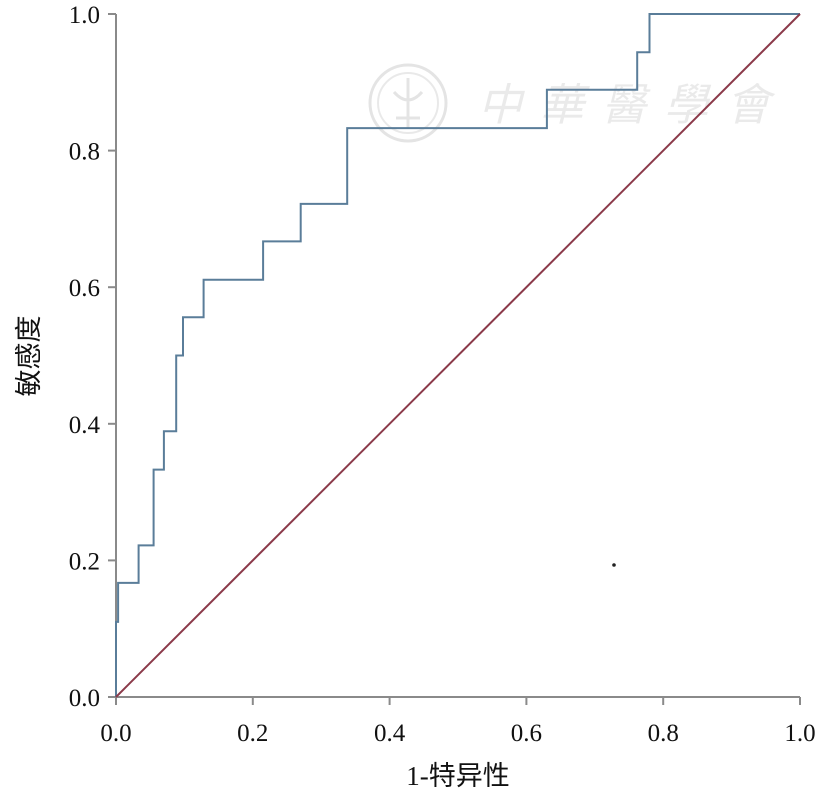 Image resolution: width=824 pixels, height=800 pixels. Describe the element at coordinates (799, 733) in the screenshot. I see `x-tick-label: 1.0` at that location.